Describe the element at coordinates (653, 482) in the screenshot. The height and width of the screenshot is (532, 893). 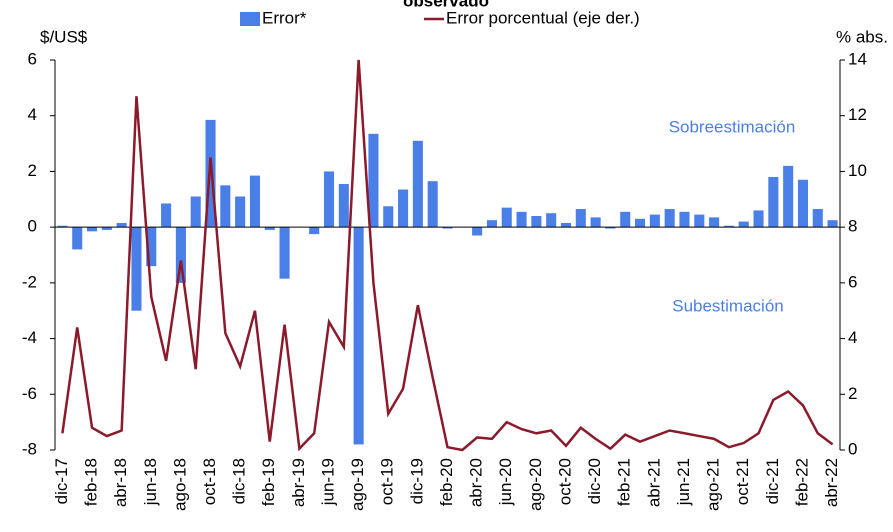
I see `x-tick-label: abr-21` at that location.